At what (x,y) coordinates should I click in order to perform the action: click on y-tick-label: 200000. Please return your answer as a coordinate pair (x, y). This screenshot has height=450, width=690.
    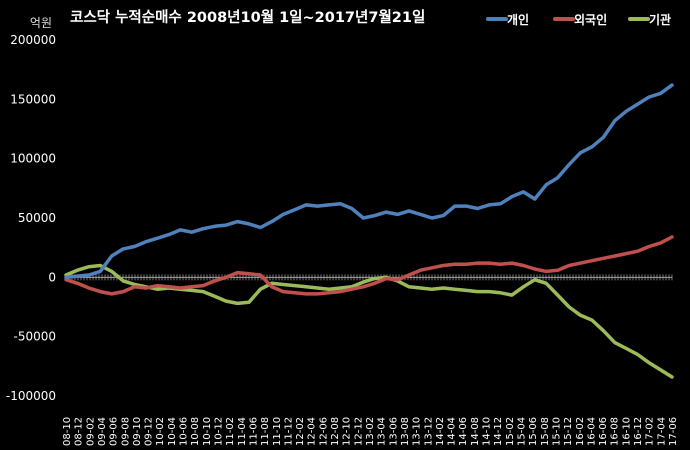
    Looking at the image, I should click on (33, 40).